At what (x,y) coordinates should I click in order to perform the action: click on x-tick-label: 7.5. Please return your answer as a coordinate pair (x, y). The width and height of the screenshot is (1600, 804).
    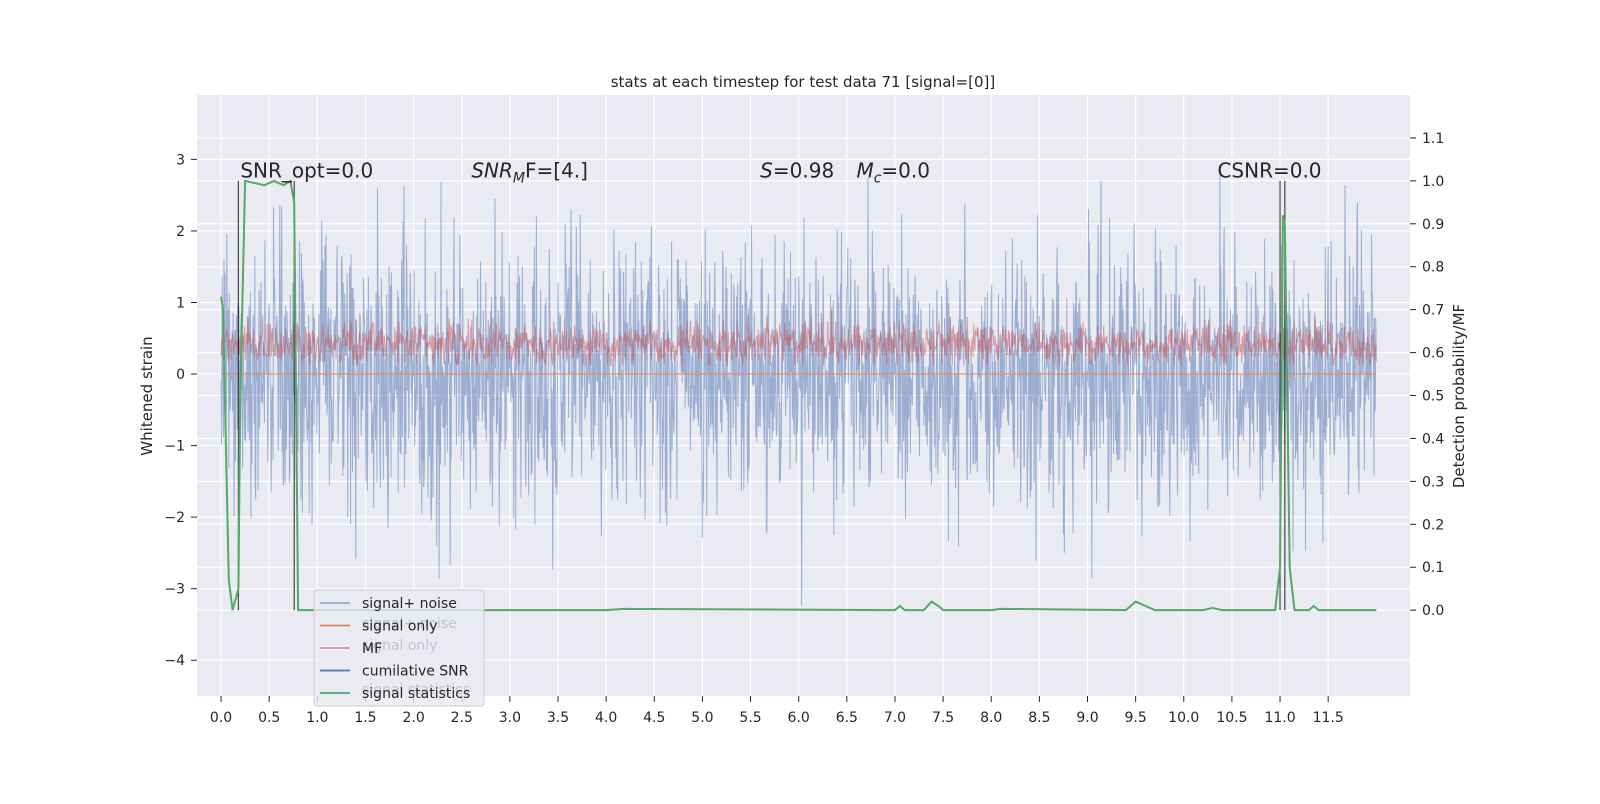
    Looking at the image, I should click on (943, 718).